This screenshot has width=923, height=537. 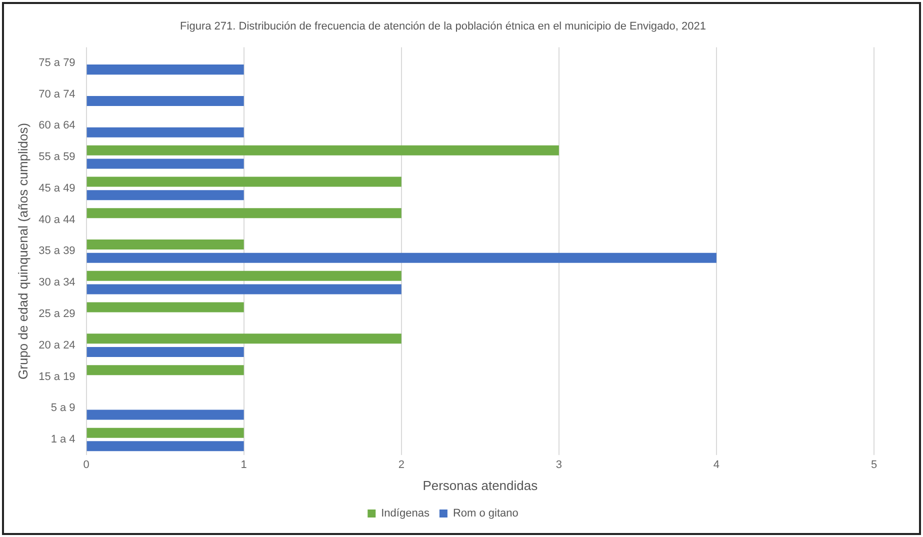 I want to click on y-tick-label: 25 a 29, so click(x=57, y=314).